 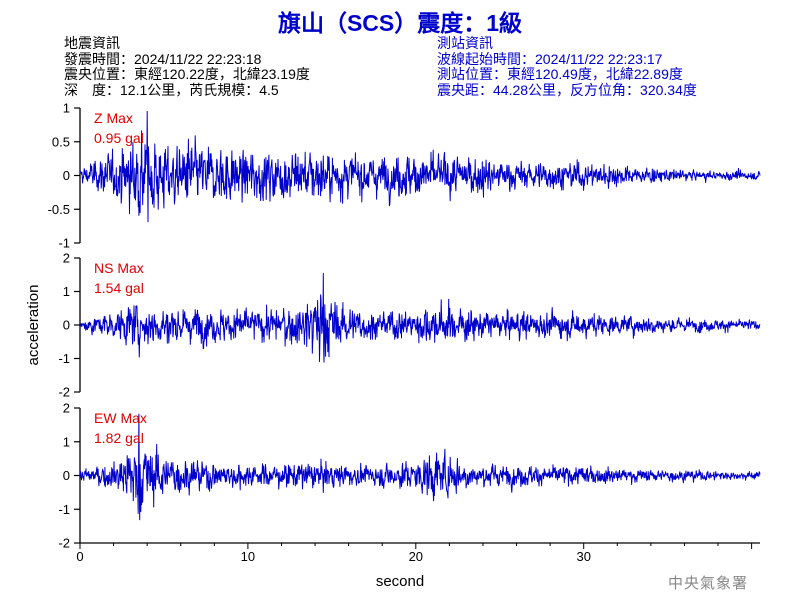 I want to click on z-max-value: 0.95 gal, so click(x=119, y=138).